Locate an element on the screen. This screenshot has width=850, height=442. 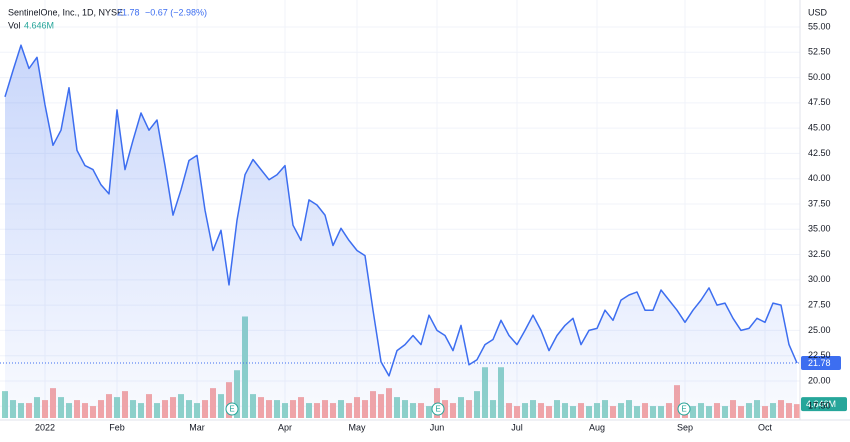
y-tick-label: 55.00 is located at coordinates (819, 26).